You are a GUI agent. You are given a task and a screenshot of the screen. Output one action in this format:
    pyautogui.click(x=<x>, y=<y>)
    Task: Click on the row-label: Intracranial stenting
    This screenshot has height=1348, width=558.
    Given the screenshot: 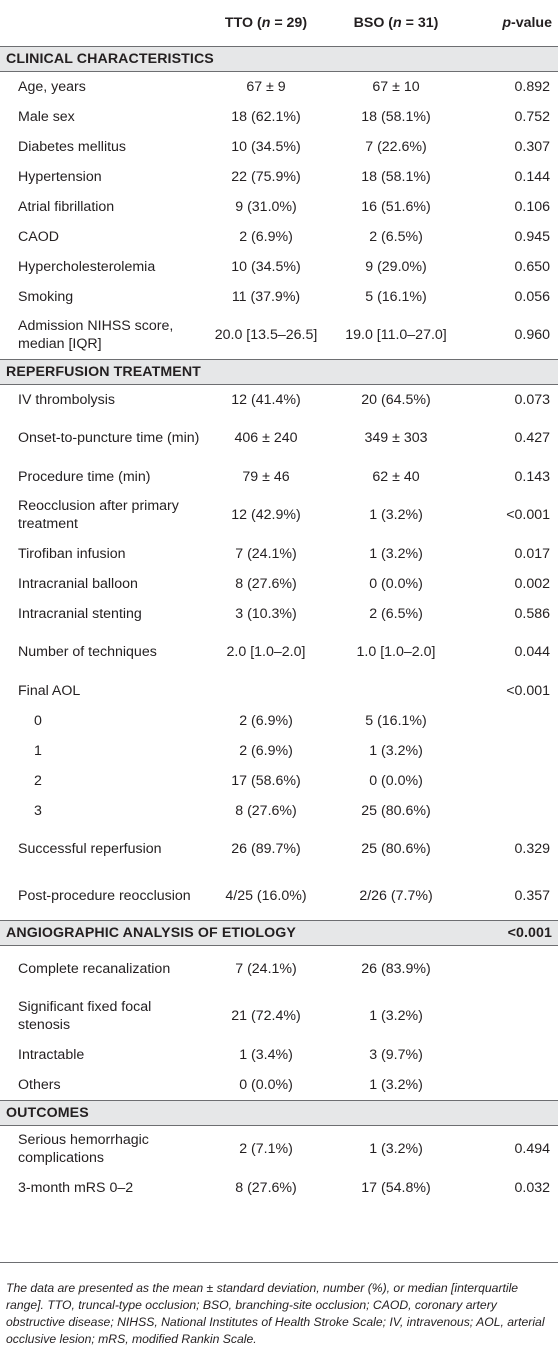 What is the action you would take?
    pyautogui.click(x=80, y=613)
    